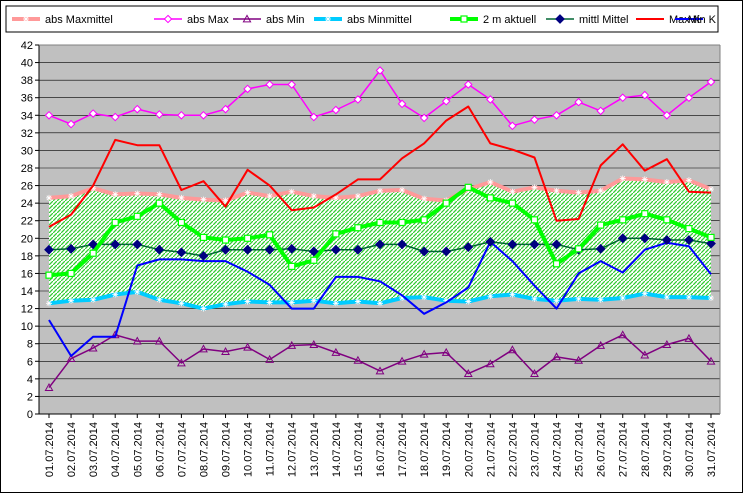 This screenshot has height=497, width=743. What do you see at coordinates (668, 449) in the screenshot?
I see `x-tick-label: 29.07.2014` at bounding box center [668, 449].